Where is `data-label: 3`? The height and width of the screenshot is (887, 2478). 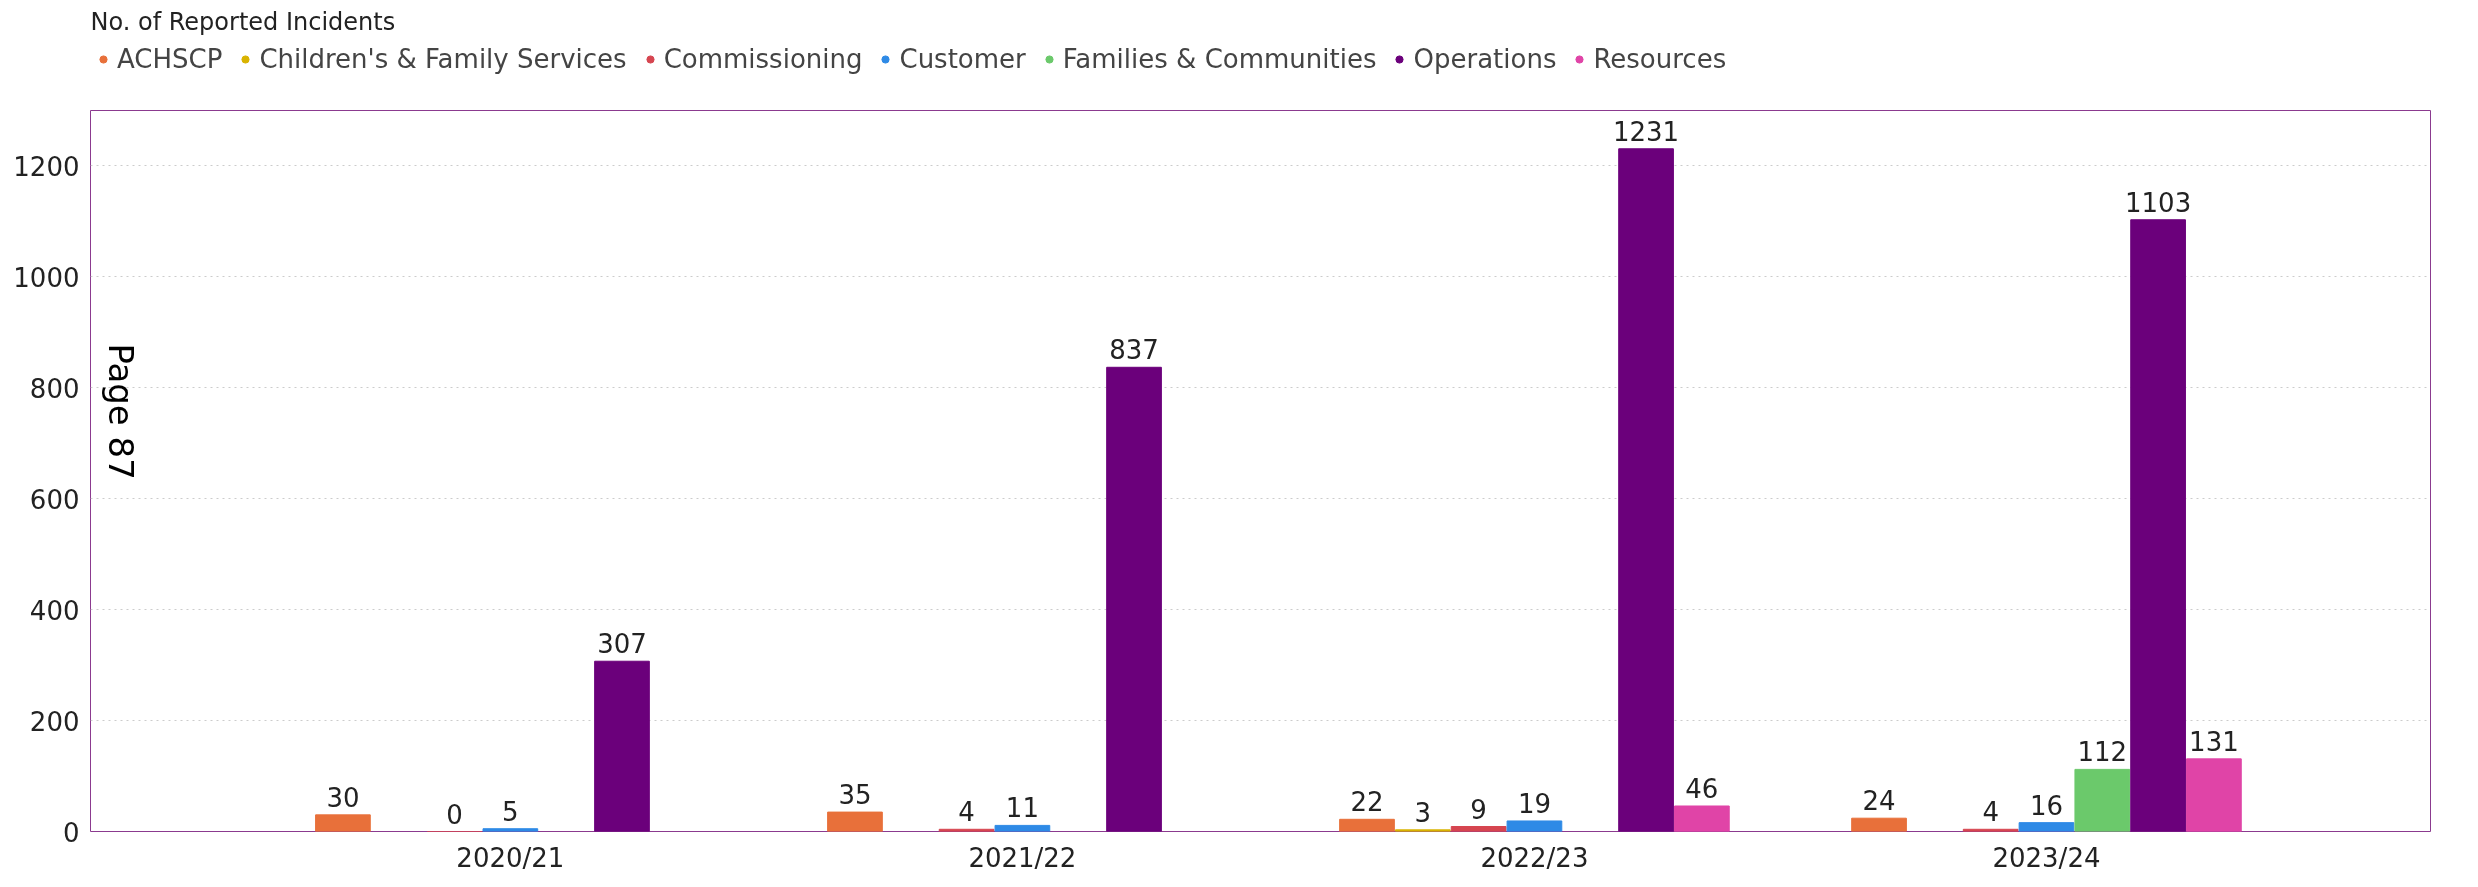
data-label: 3 is located at coordinates (1423, 812).